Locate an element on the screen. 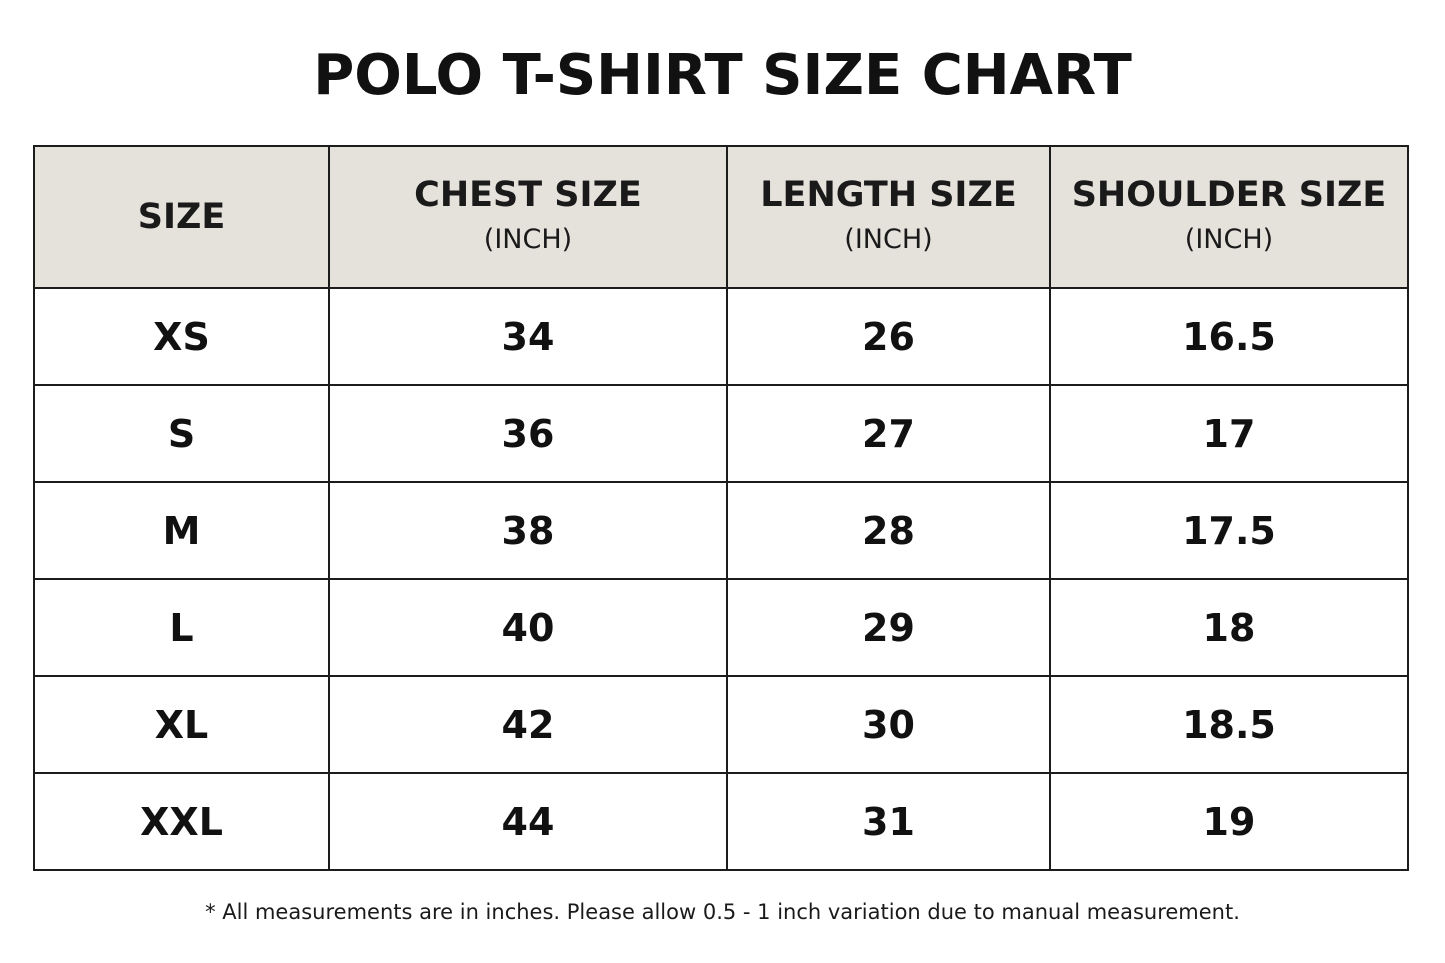  size-value: S is located at coordinates (181, 433).